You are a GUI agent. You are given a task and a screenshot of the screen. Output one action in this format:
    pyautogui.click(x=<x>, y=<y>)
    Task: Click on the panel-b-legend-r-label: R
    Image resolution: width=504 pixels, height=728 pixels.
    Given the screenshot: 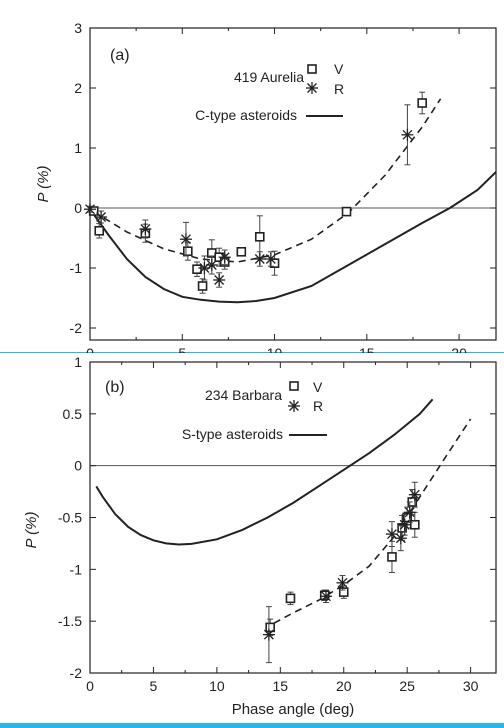 What is the action you would take?
    pyautogui.click(x=318, y=406)
    